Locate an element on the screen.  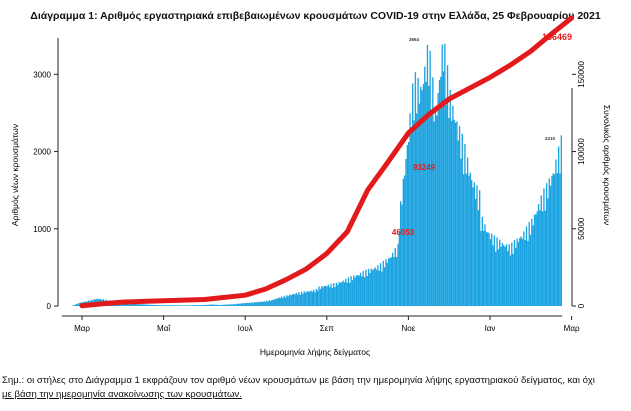
chart-labels: 186469 93249 46053 3664 2210 is located at coordinates (482, 134).